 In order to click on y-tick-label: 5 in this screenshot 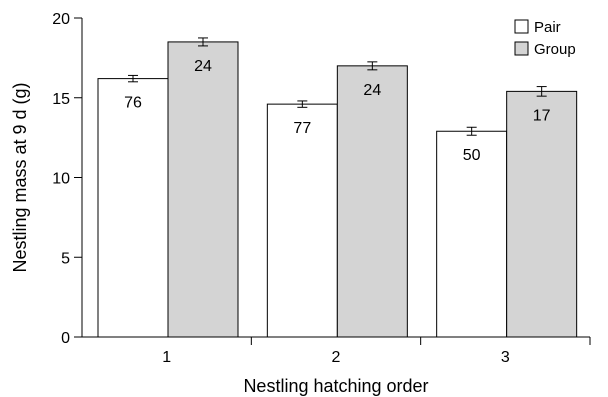, I will do `click(65, 258)`.